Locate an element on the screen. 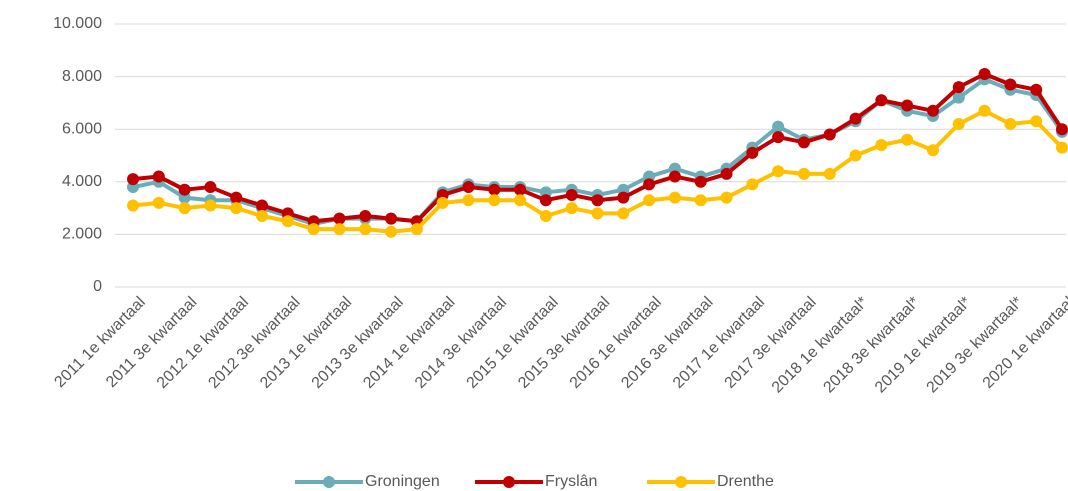 This screenshot has height=491, width=1068. legend-item: Fryslân is located at coordinates (536, 481).